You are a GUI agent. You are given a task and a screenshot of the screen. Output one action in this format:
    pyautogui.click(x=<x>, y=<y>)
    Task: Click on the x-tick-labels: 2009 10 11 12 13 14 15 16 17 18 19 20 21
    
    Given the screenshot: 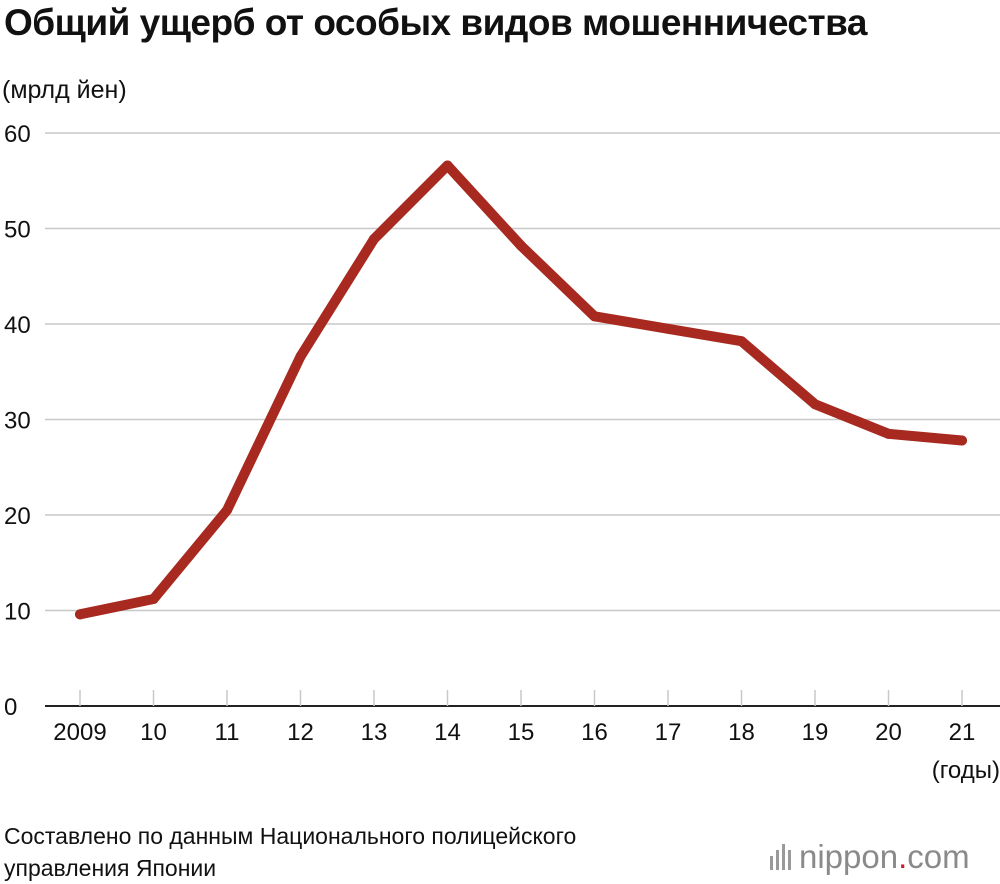 What is the action you would take?
    pyautogui.click(x=514, y=732)
    